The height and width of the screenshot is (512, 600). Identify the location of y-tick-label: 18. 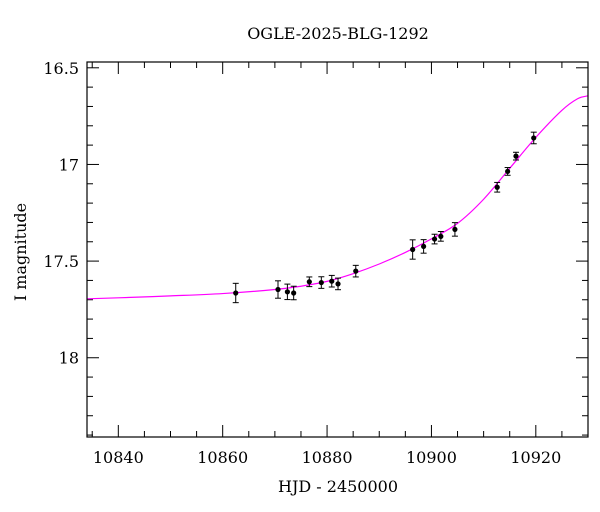
(69, 358).